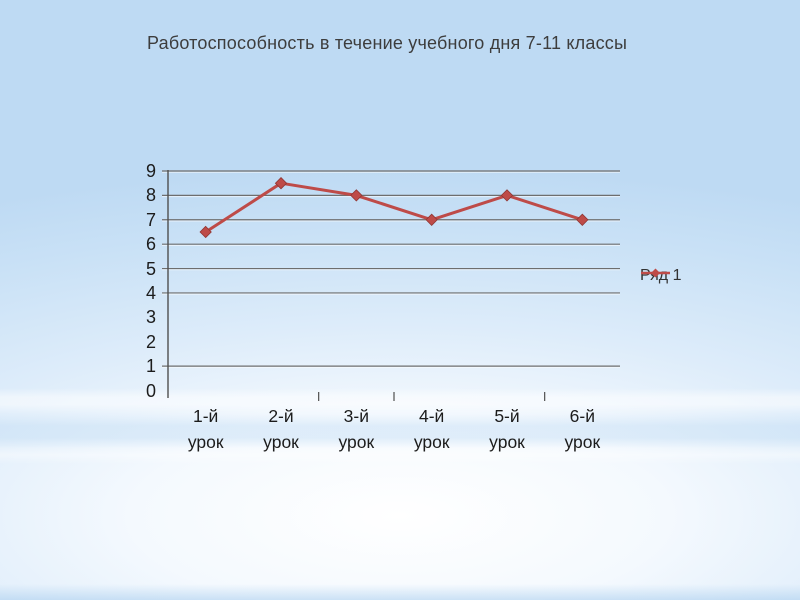 Image resolution: width=800 pixels, height=600 pixels. Describe the element at coordinates (150, 195) in the screenshot. I see `y-axis-tick-label: 8` at that location.